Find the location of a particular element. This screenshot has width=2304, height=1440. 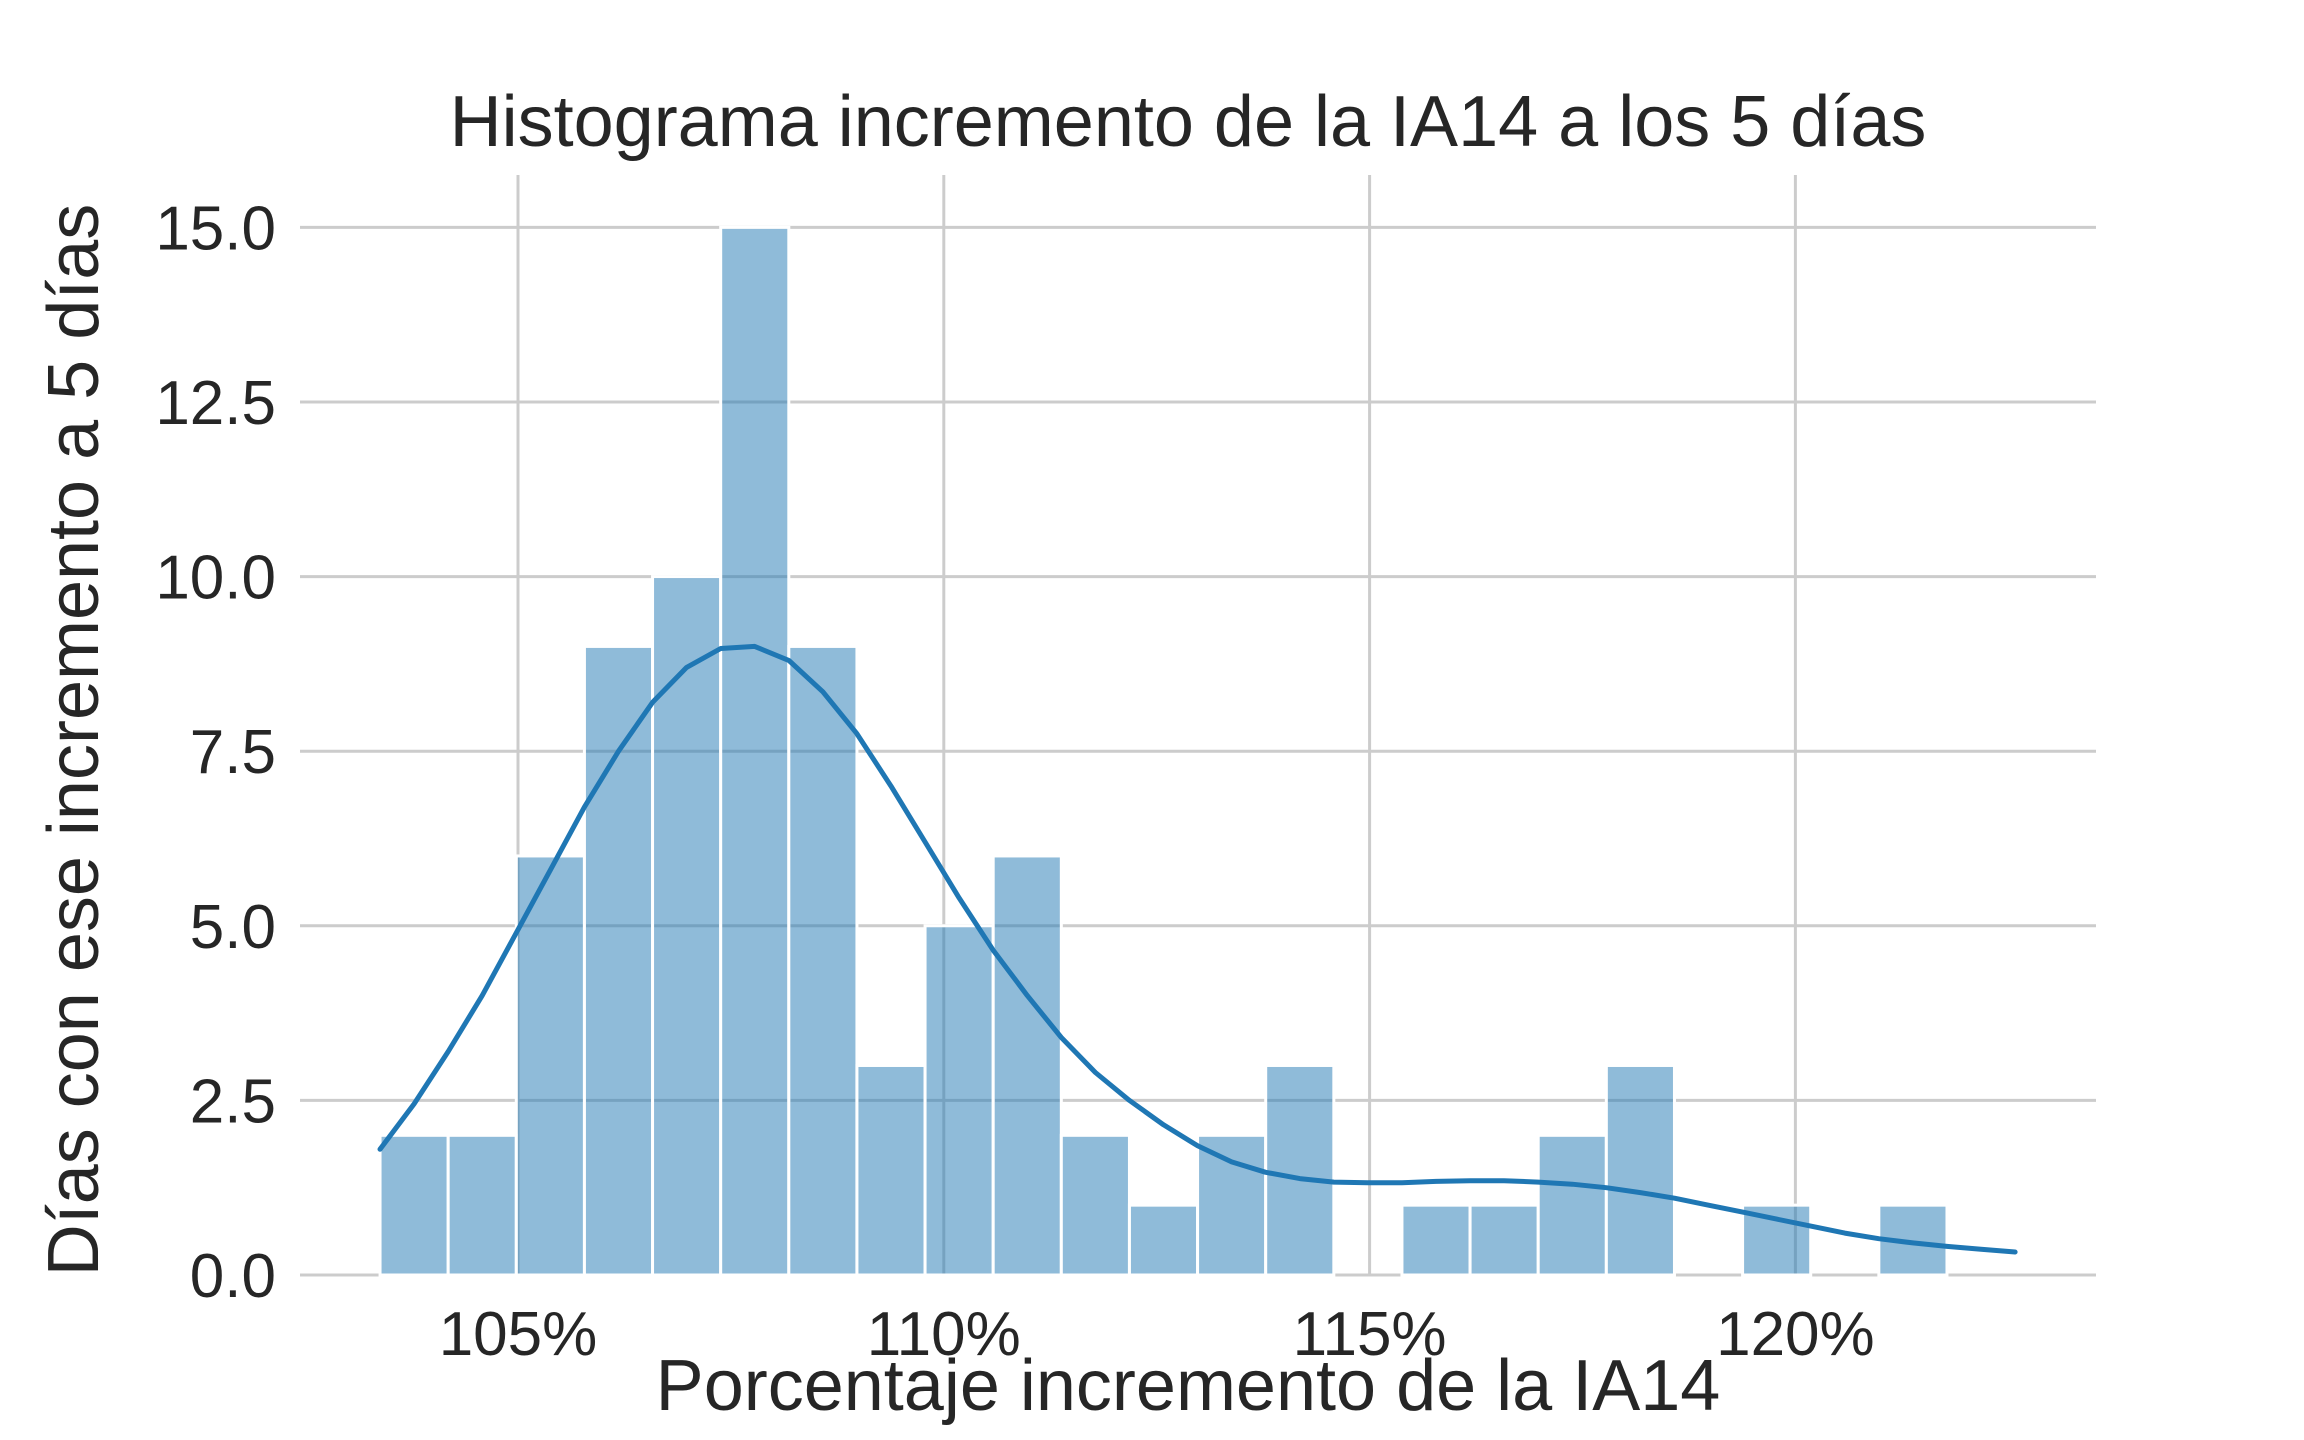

y-tick-label-5: 12.5 is located at coordinates (215, 403).